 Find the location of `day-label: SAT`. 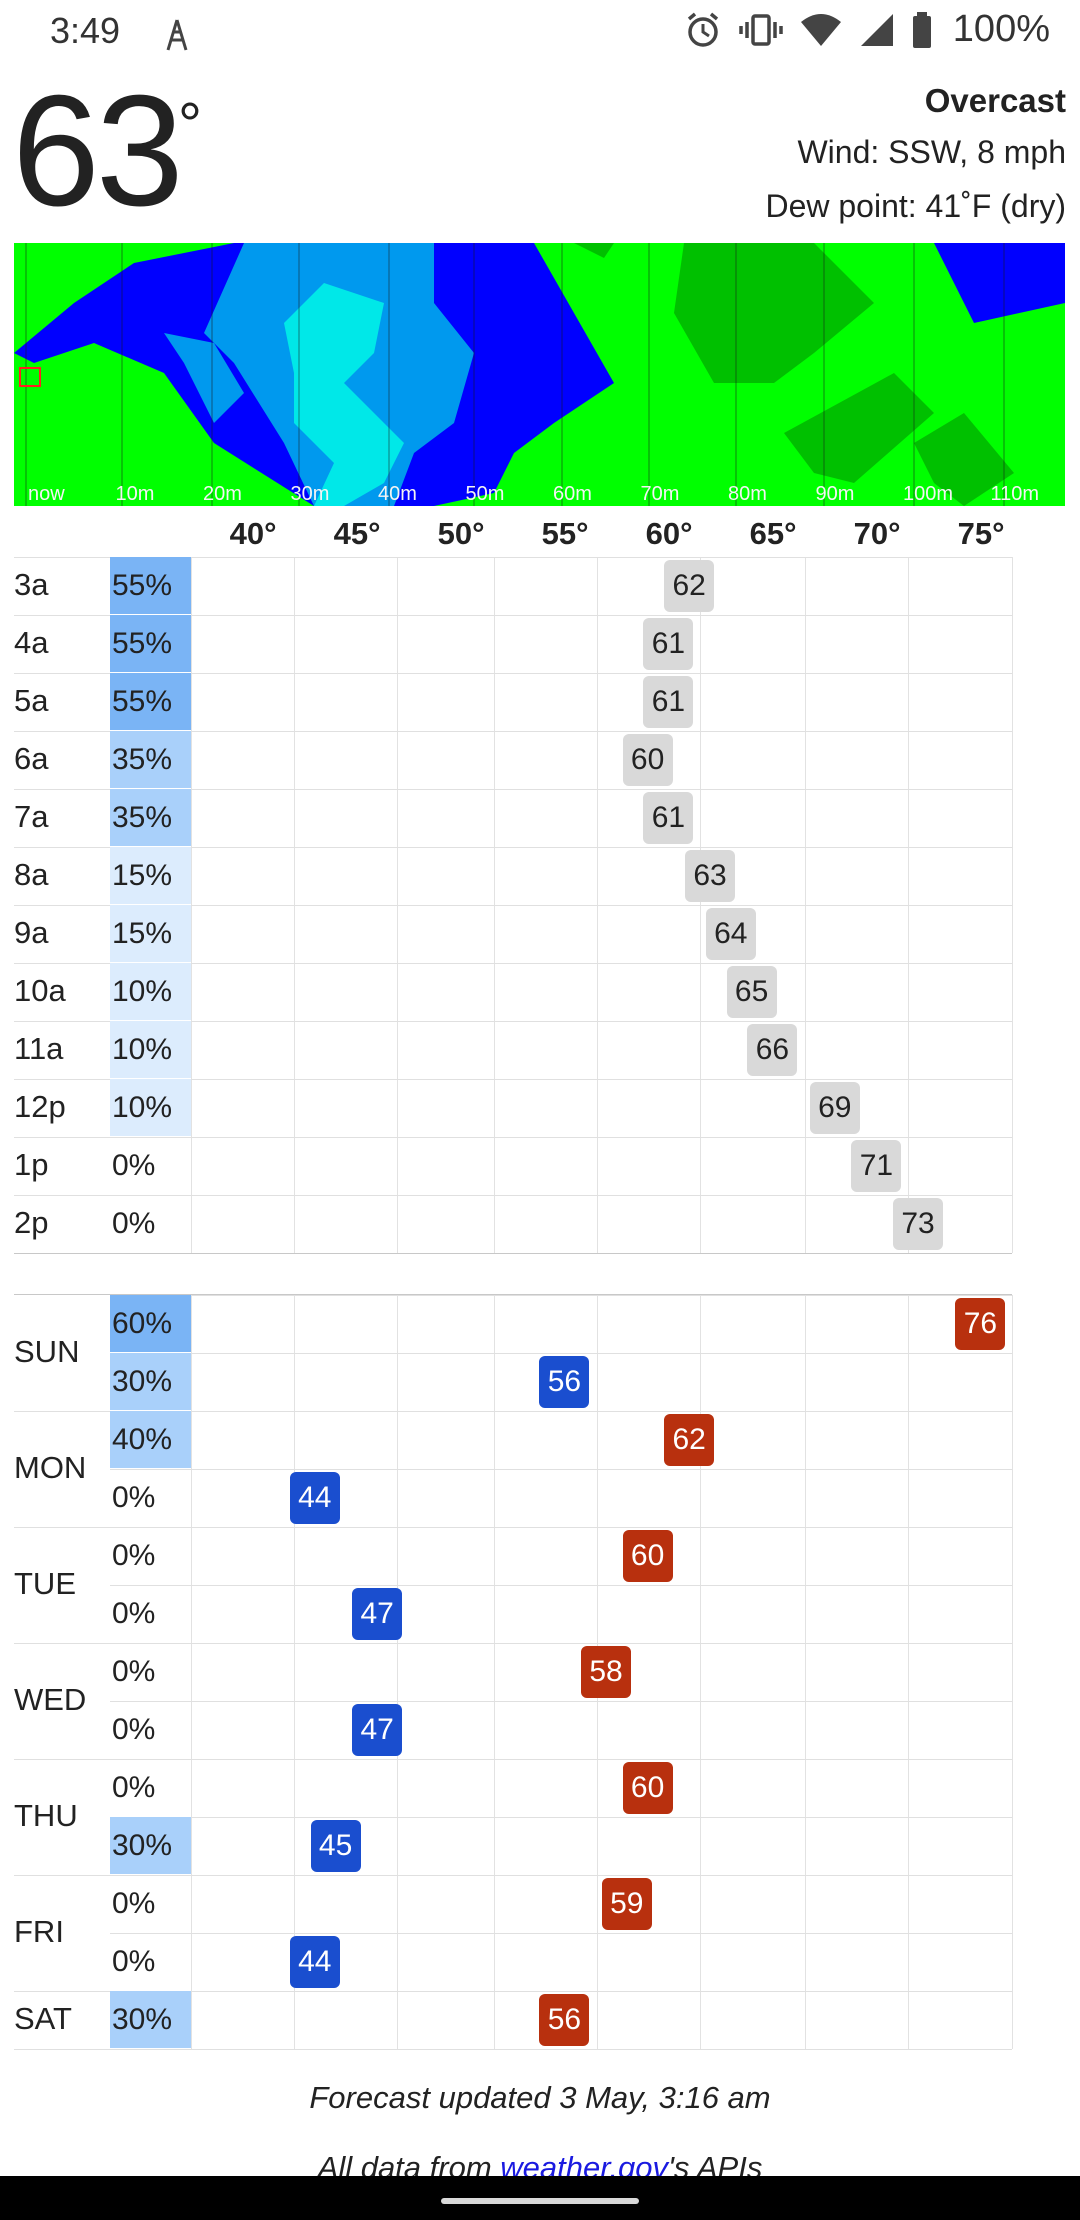

day-label: SAT is located at coordinates (43, 2018).